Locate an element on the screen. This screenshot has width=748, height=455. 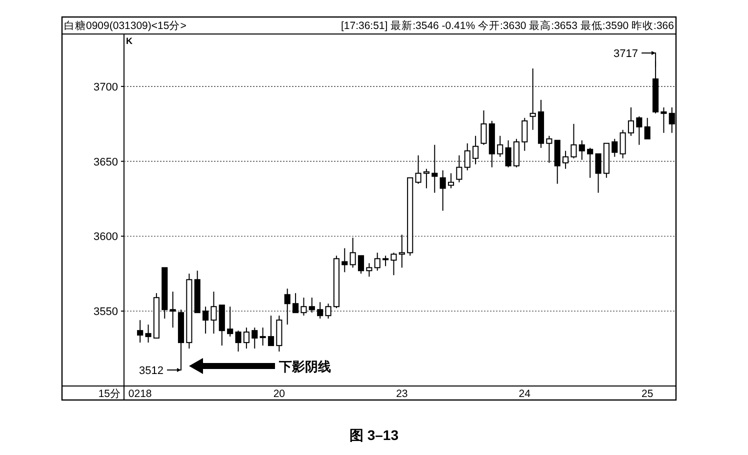
x-tick-label: 25 is located at coordinates (648, 394).